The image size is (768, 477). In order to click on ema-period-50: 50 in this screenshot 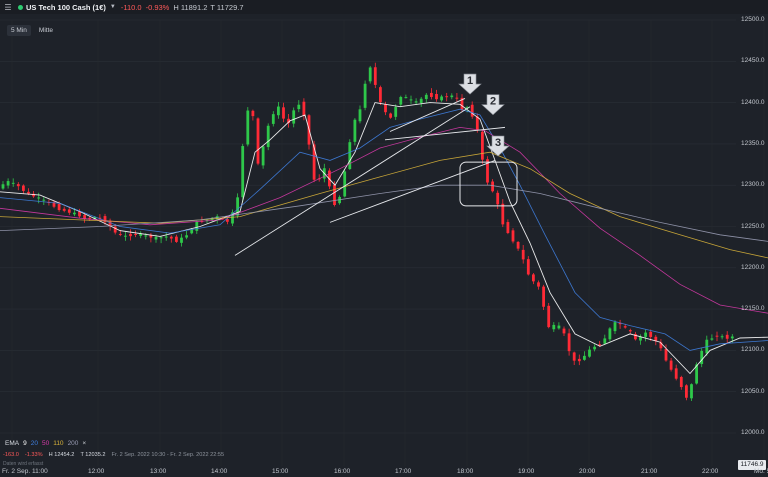, I will do `click(45, 443)`.